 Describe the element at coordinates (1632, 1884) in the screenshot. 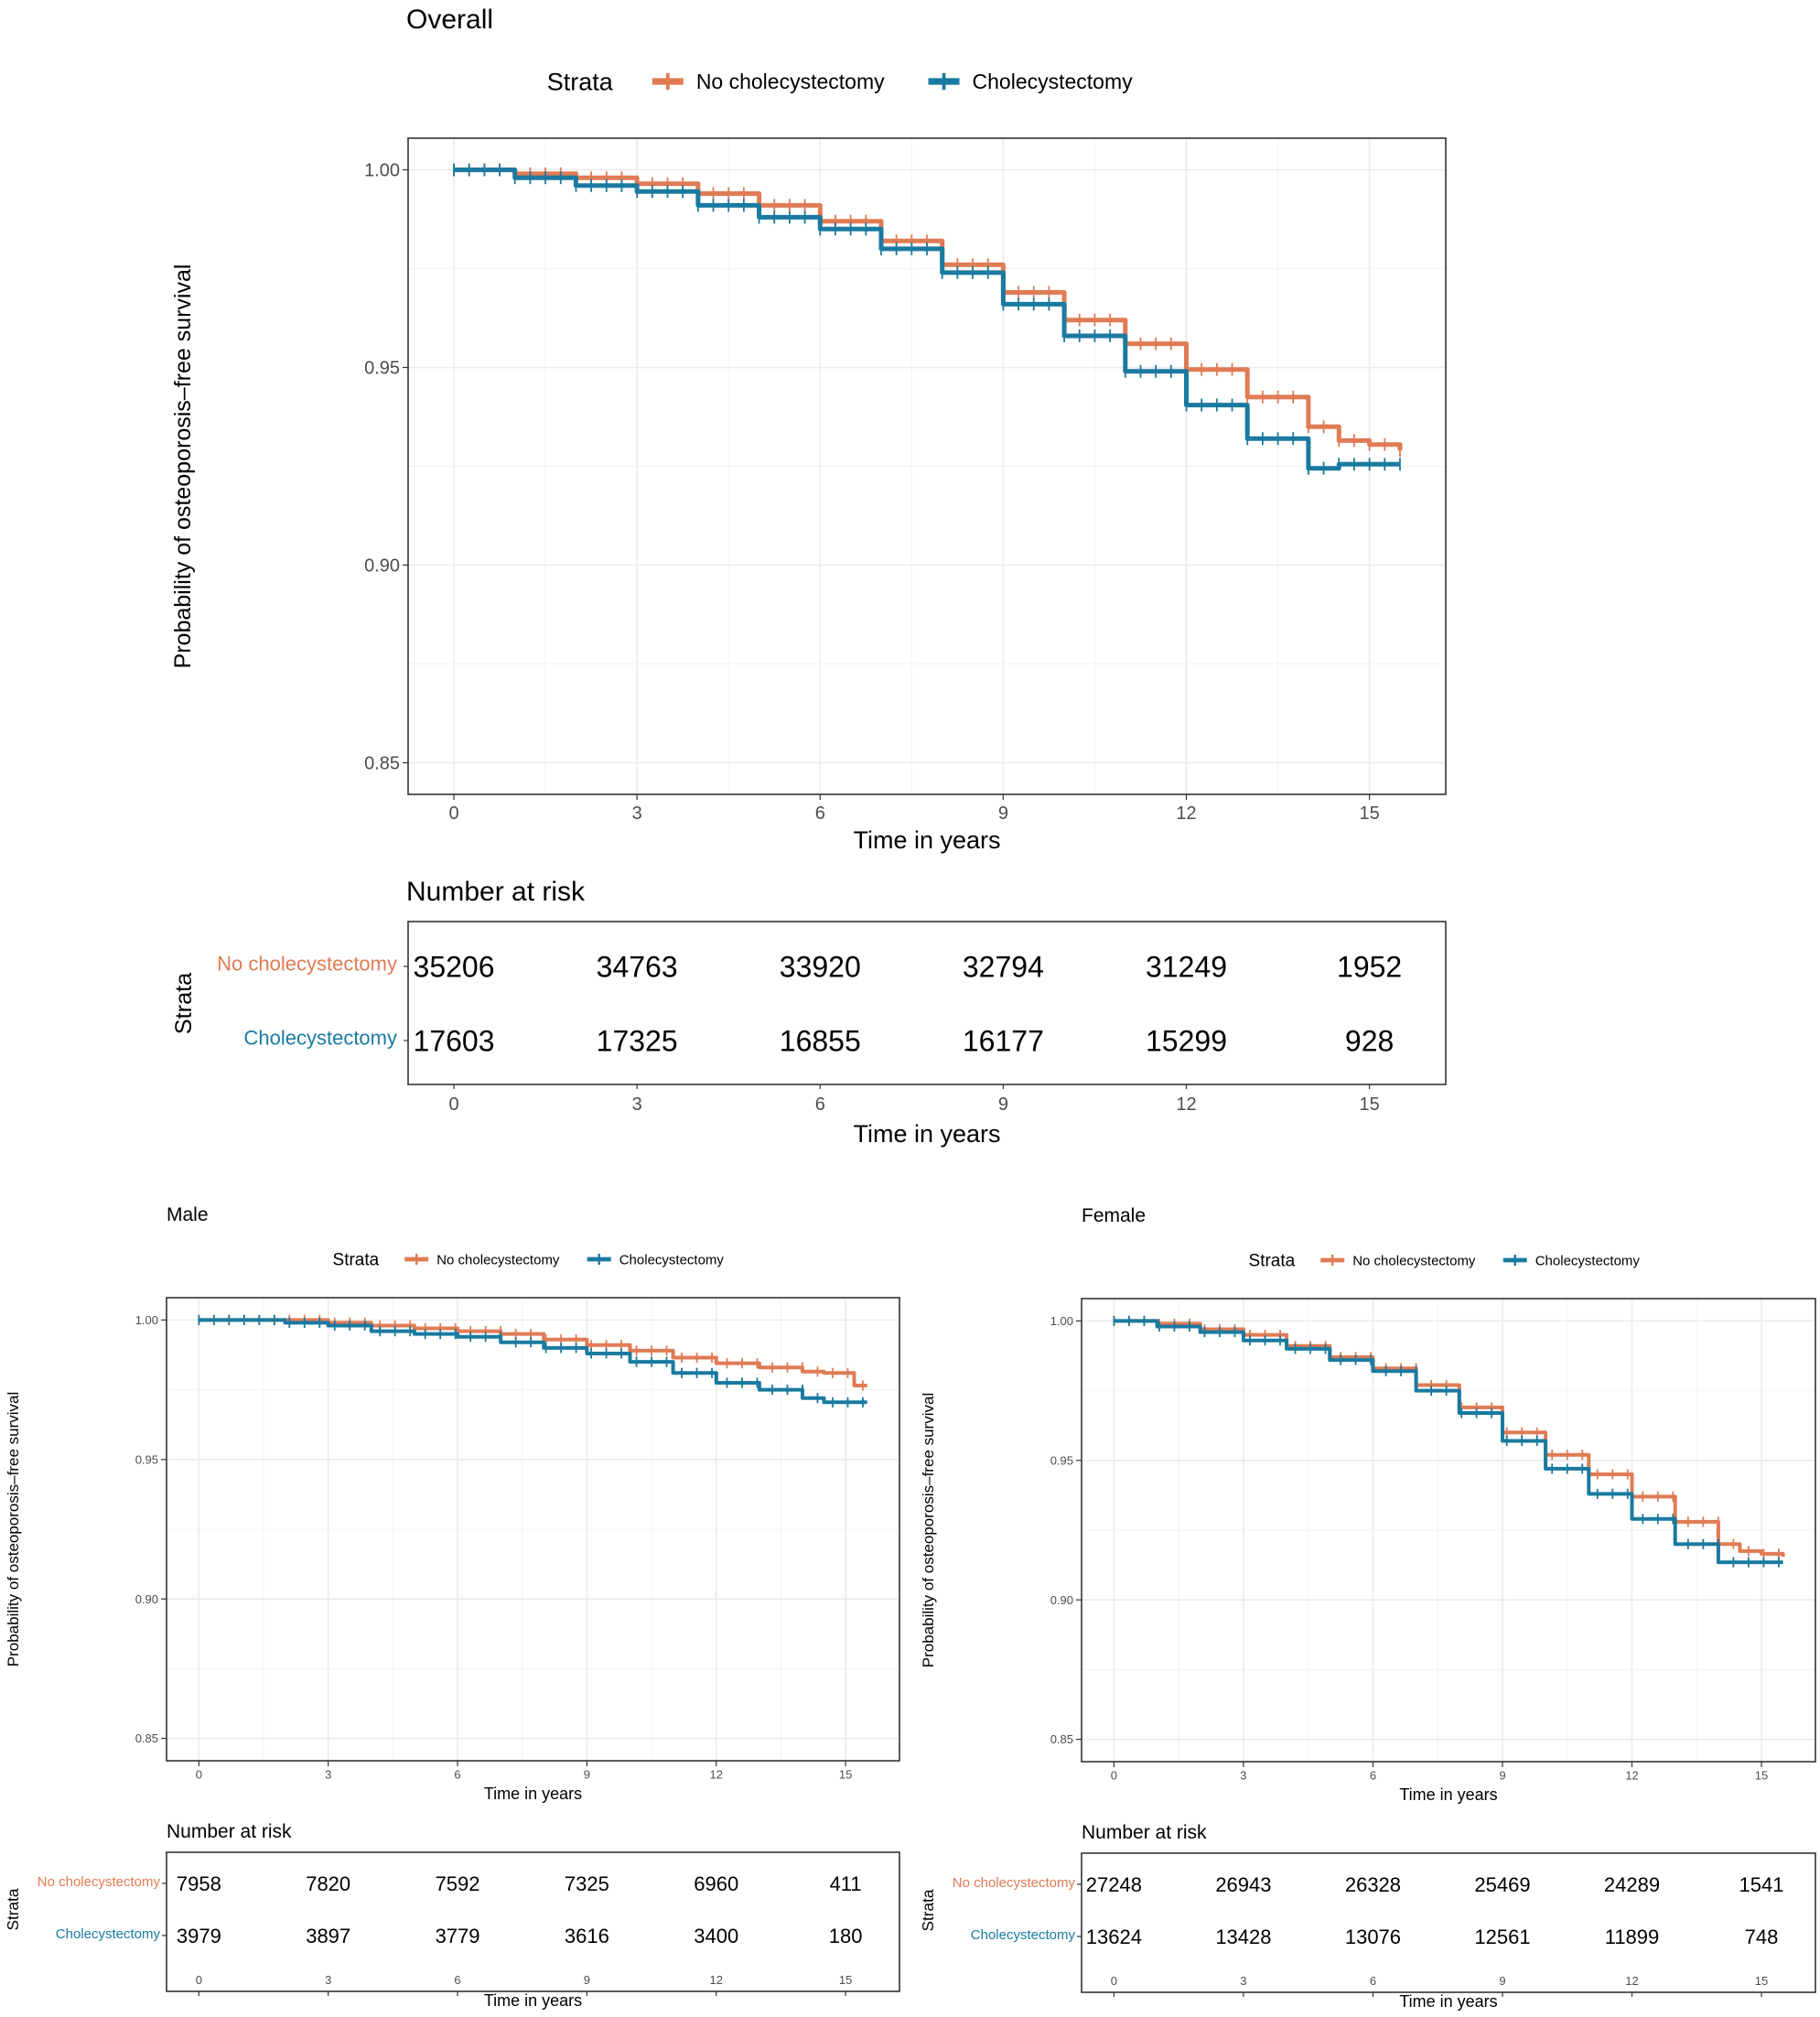

I see `risk-value: 24289` at that location.